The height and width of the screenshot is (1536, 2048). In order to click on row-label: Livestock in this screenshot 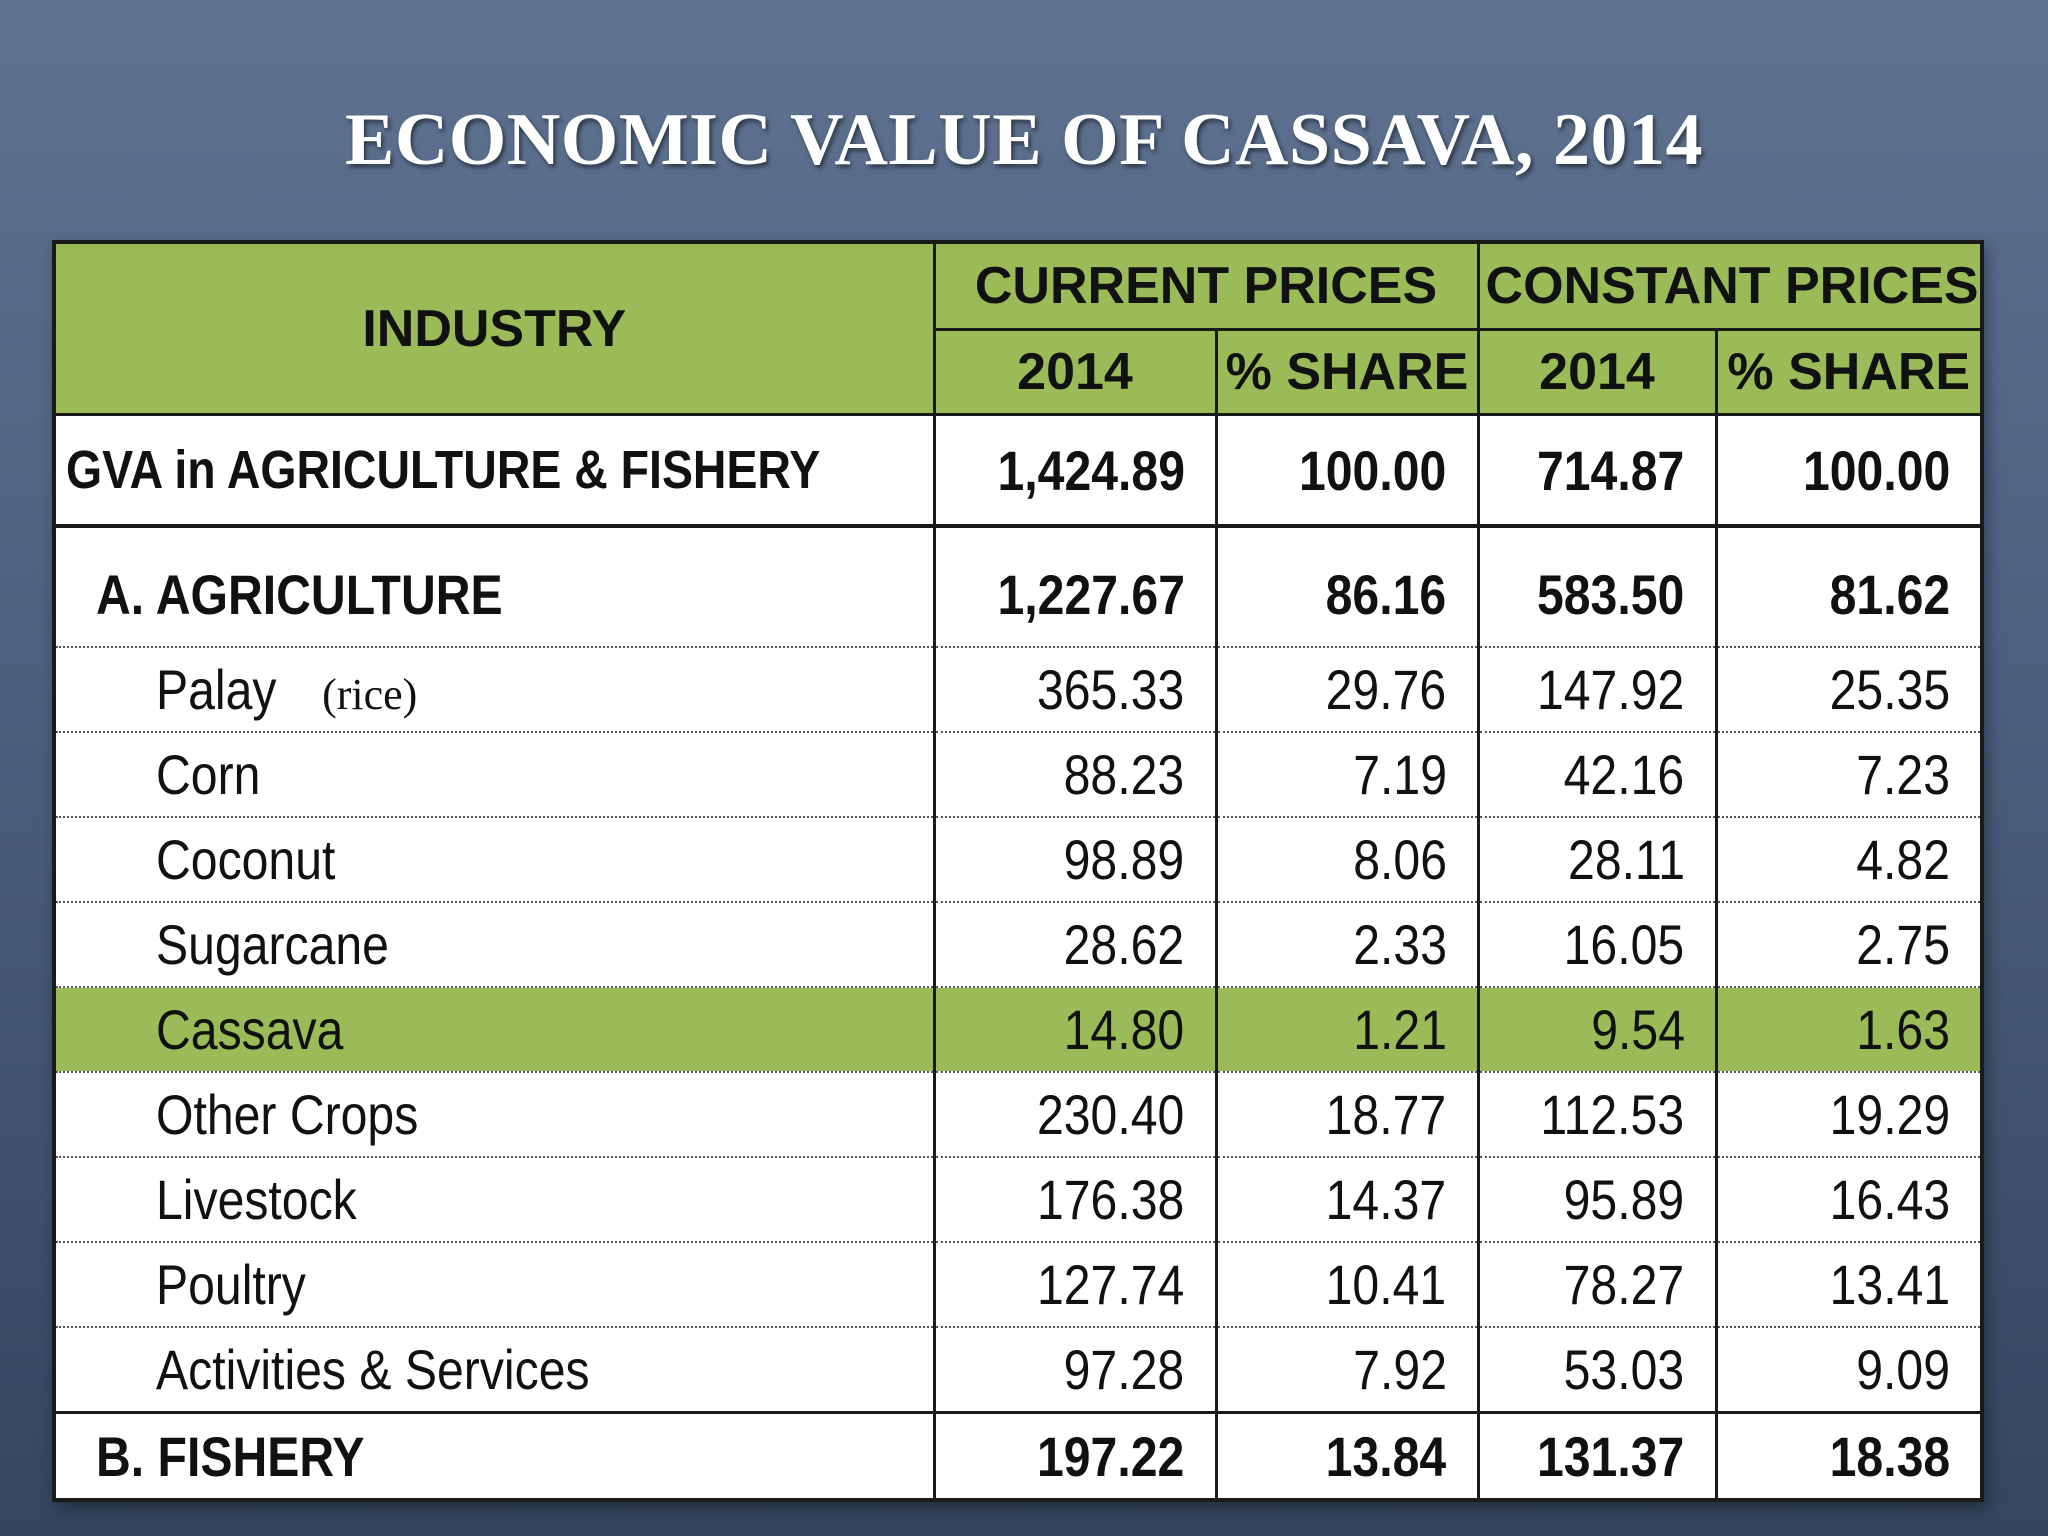, I will do `click(494, 1200)`.